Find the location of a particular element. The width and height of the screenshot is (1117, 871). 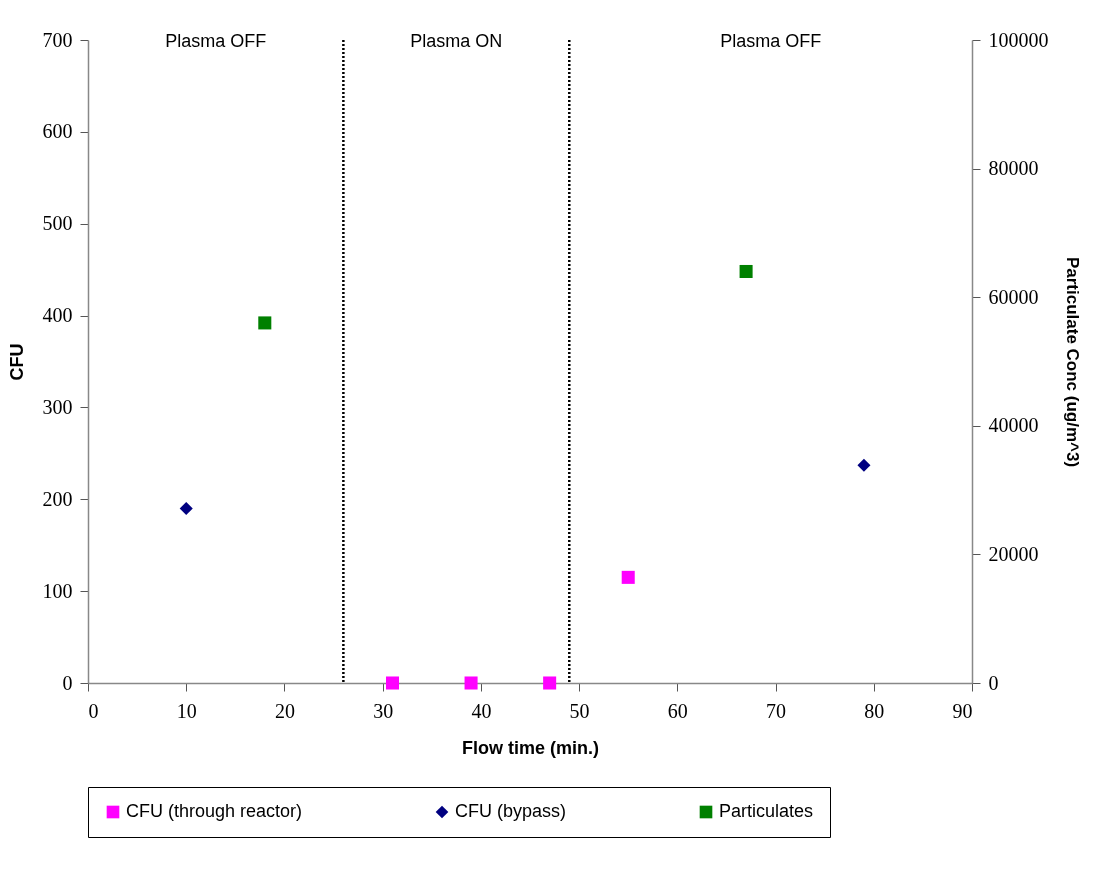

y-tick-label: 500 is located at coordinates (57, 223).